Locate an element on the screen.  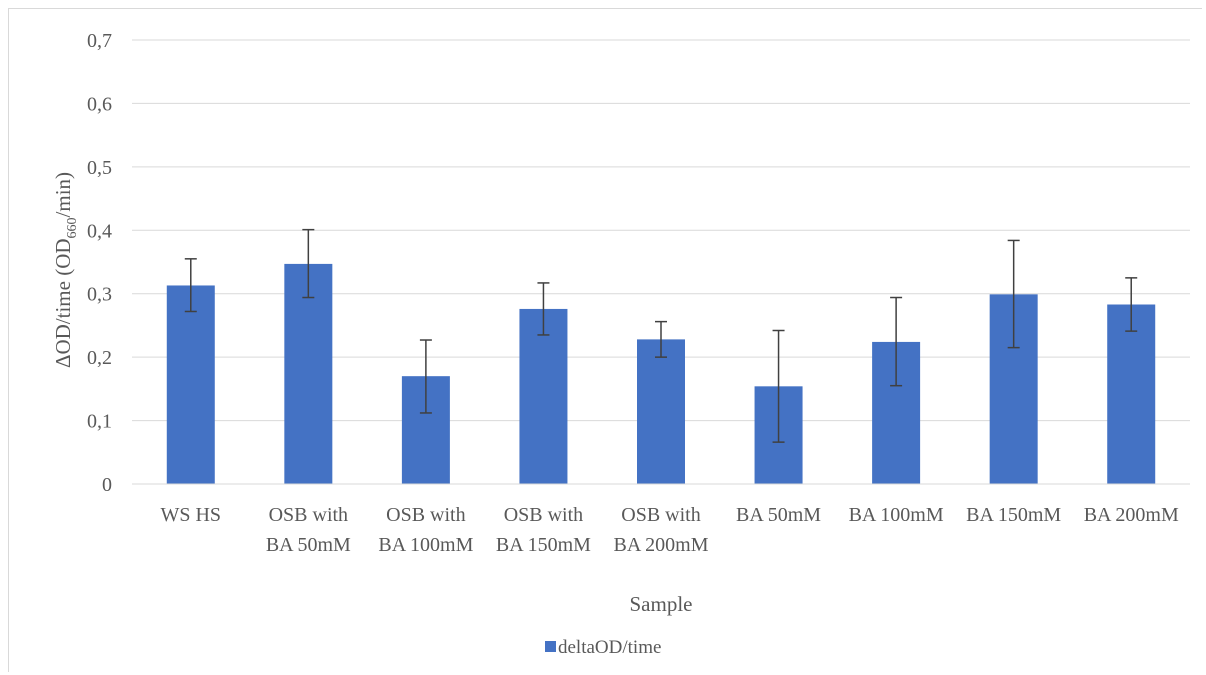
y-tick-label: 0,7 is located at coordinates (99, 41).